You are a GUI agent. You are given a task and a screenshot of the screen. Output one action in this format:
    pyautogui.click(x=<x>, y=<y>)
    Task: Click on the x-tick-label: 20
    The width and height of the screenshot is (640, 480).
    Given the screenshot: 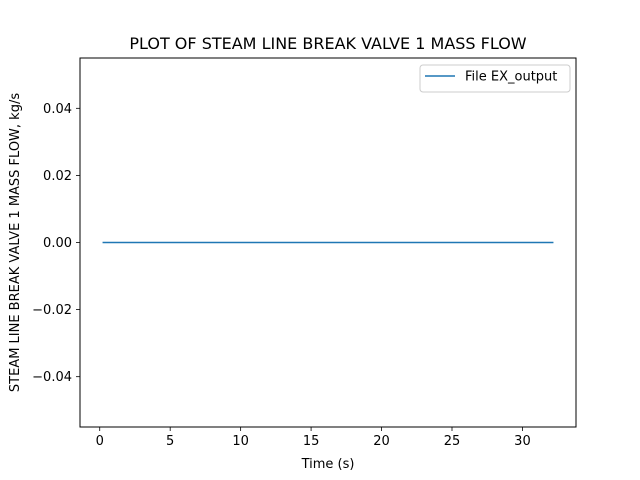 What is the action you would take?
    pyautogui.click(x=381, y=441)
    